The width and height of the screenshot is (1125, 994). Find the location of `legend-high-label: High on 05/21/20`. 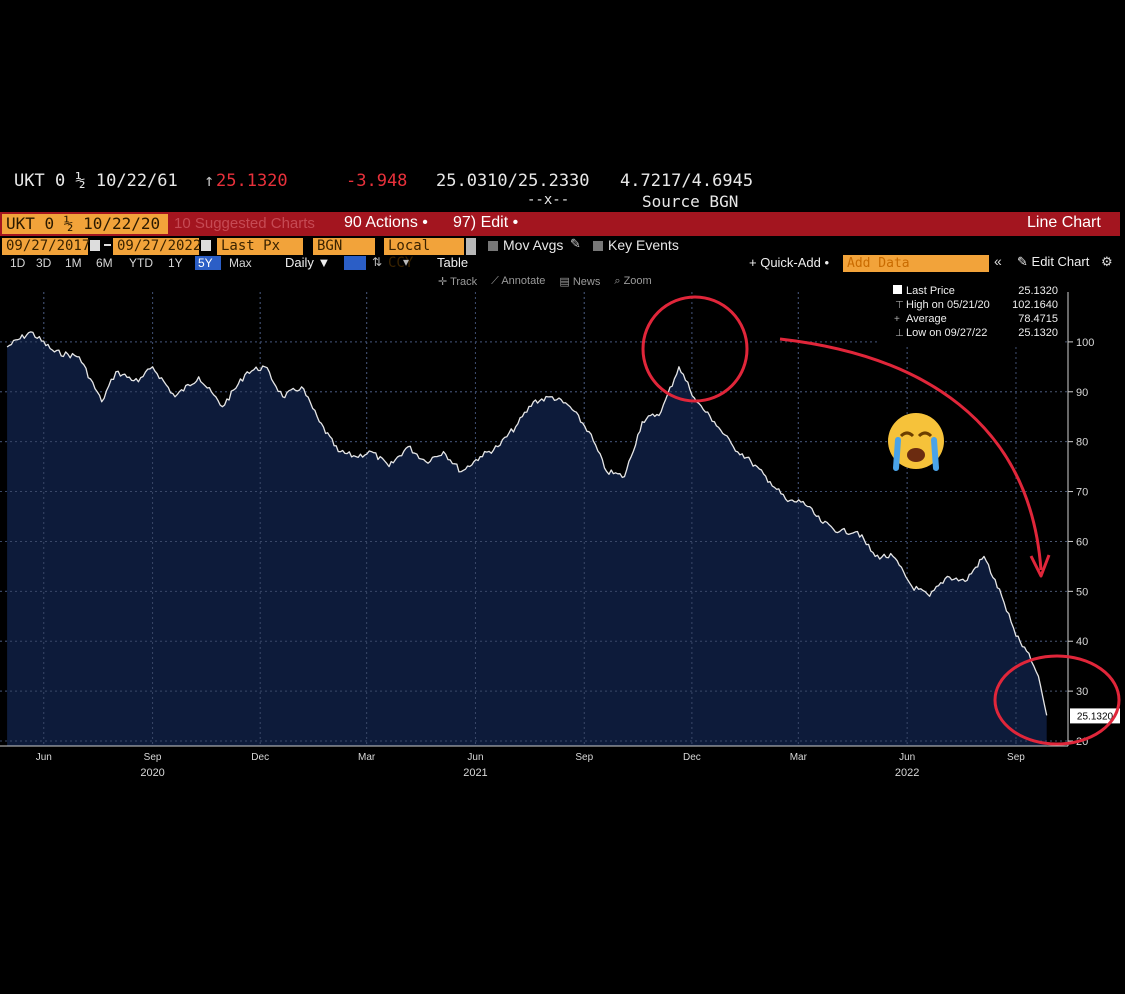

legend-high-label: High on 05/21/20 is located at coordinates (948, 305).